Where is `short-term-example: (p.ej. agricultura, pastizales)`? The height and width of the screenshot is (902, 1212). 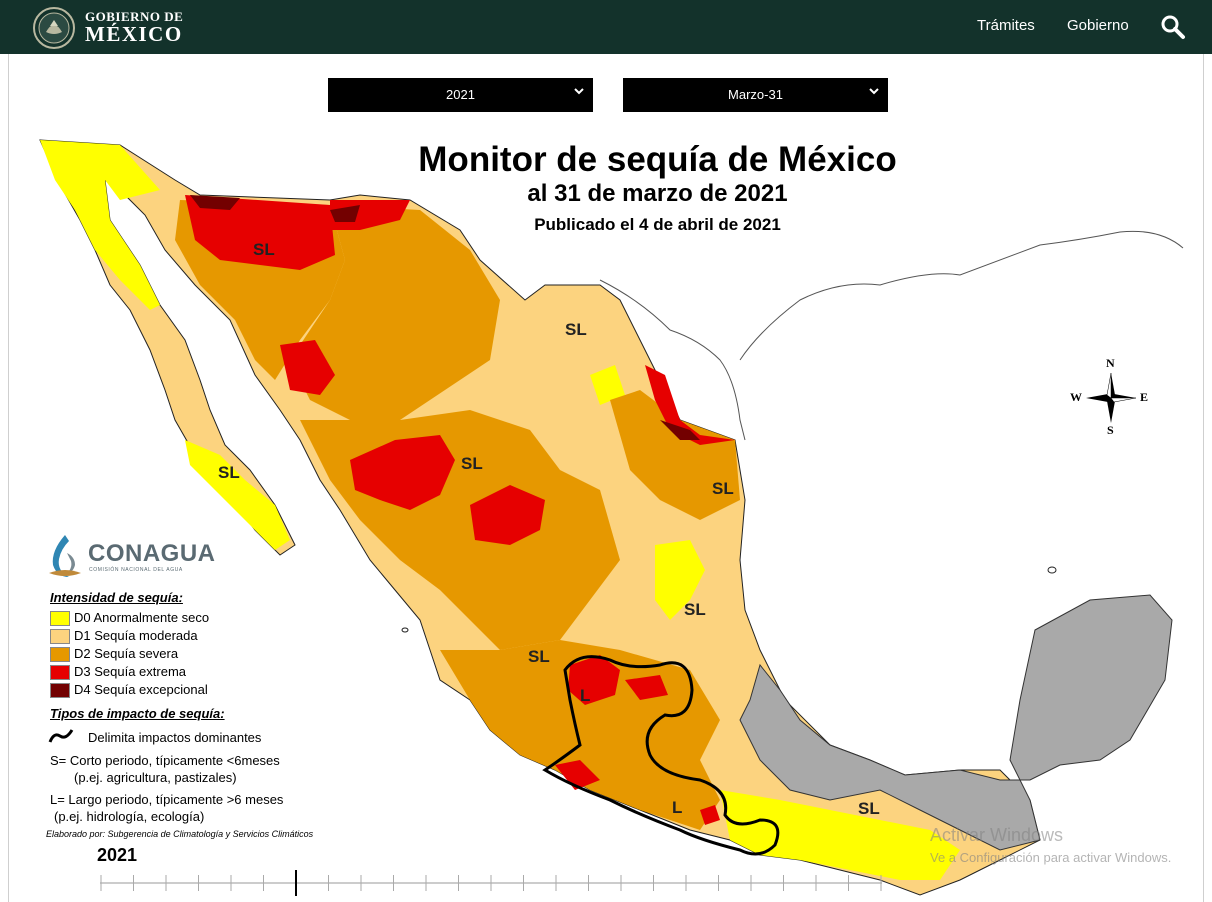 short-term-example: (p.ej. agricultura, pastizales) is located at coordinates (155, 777).